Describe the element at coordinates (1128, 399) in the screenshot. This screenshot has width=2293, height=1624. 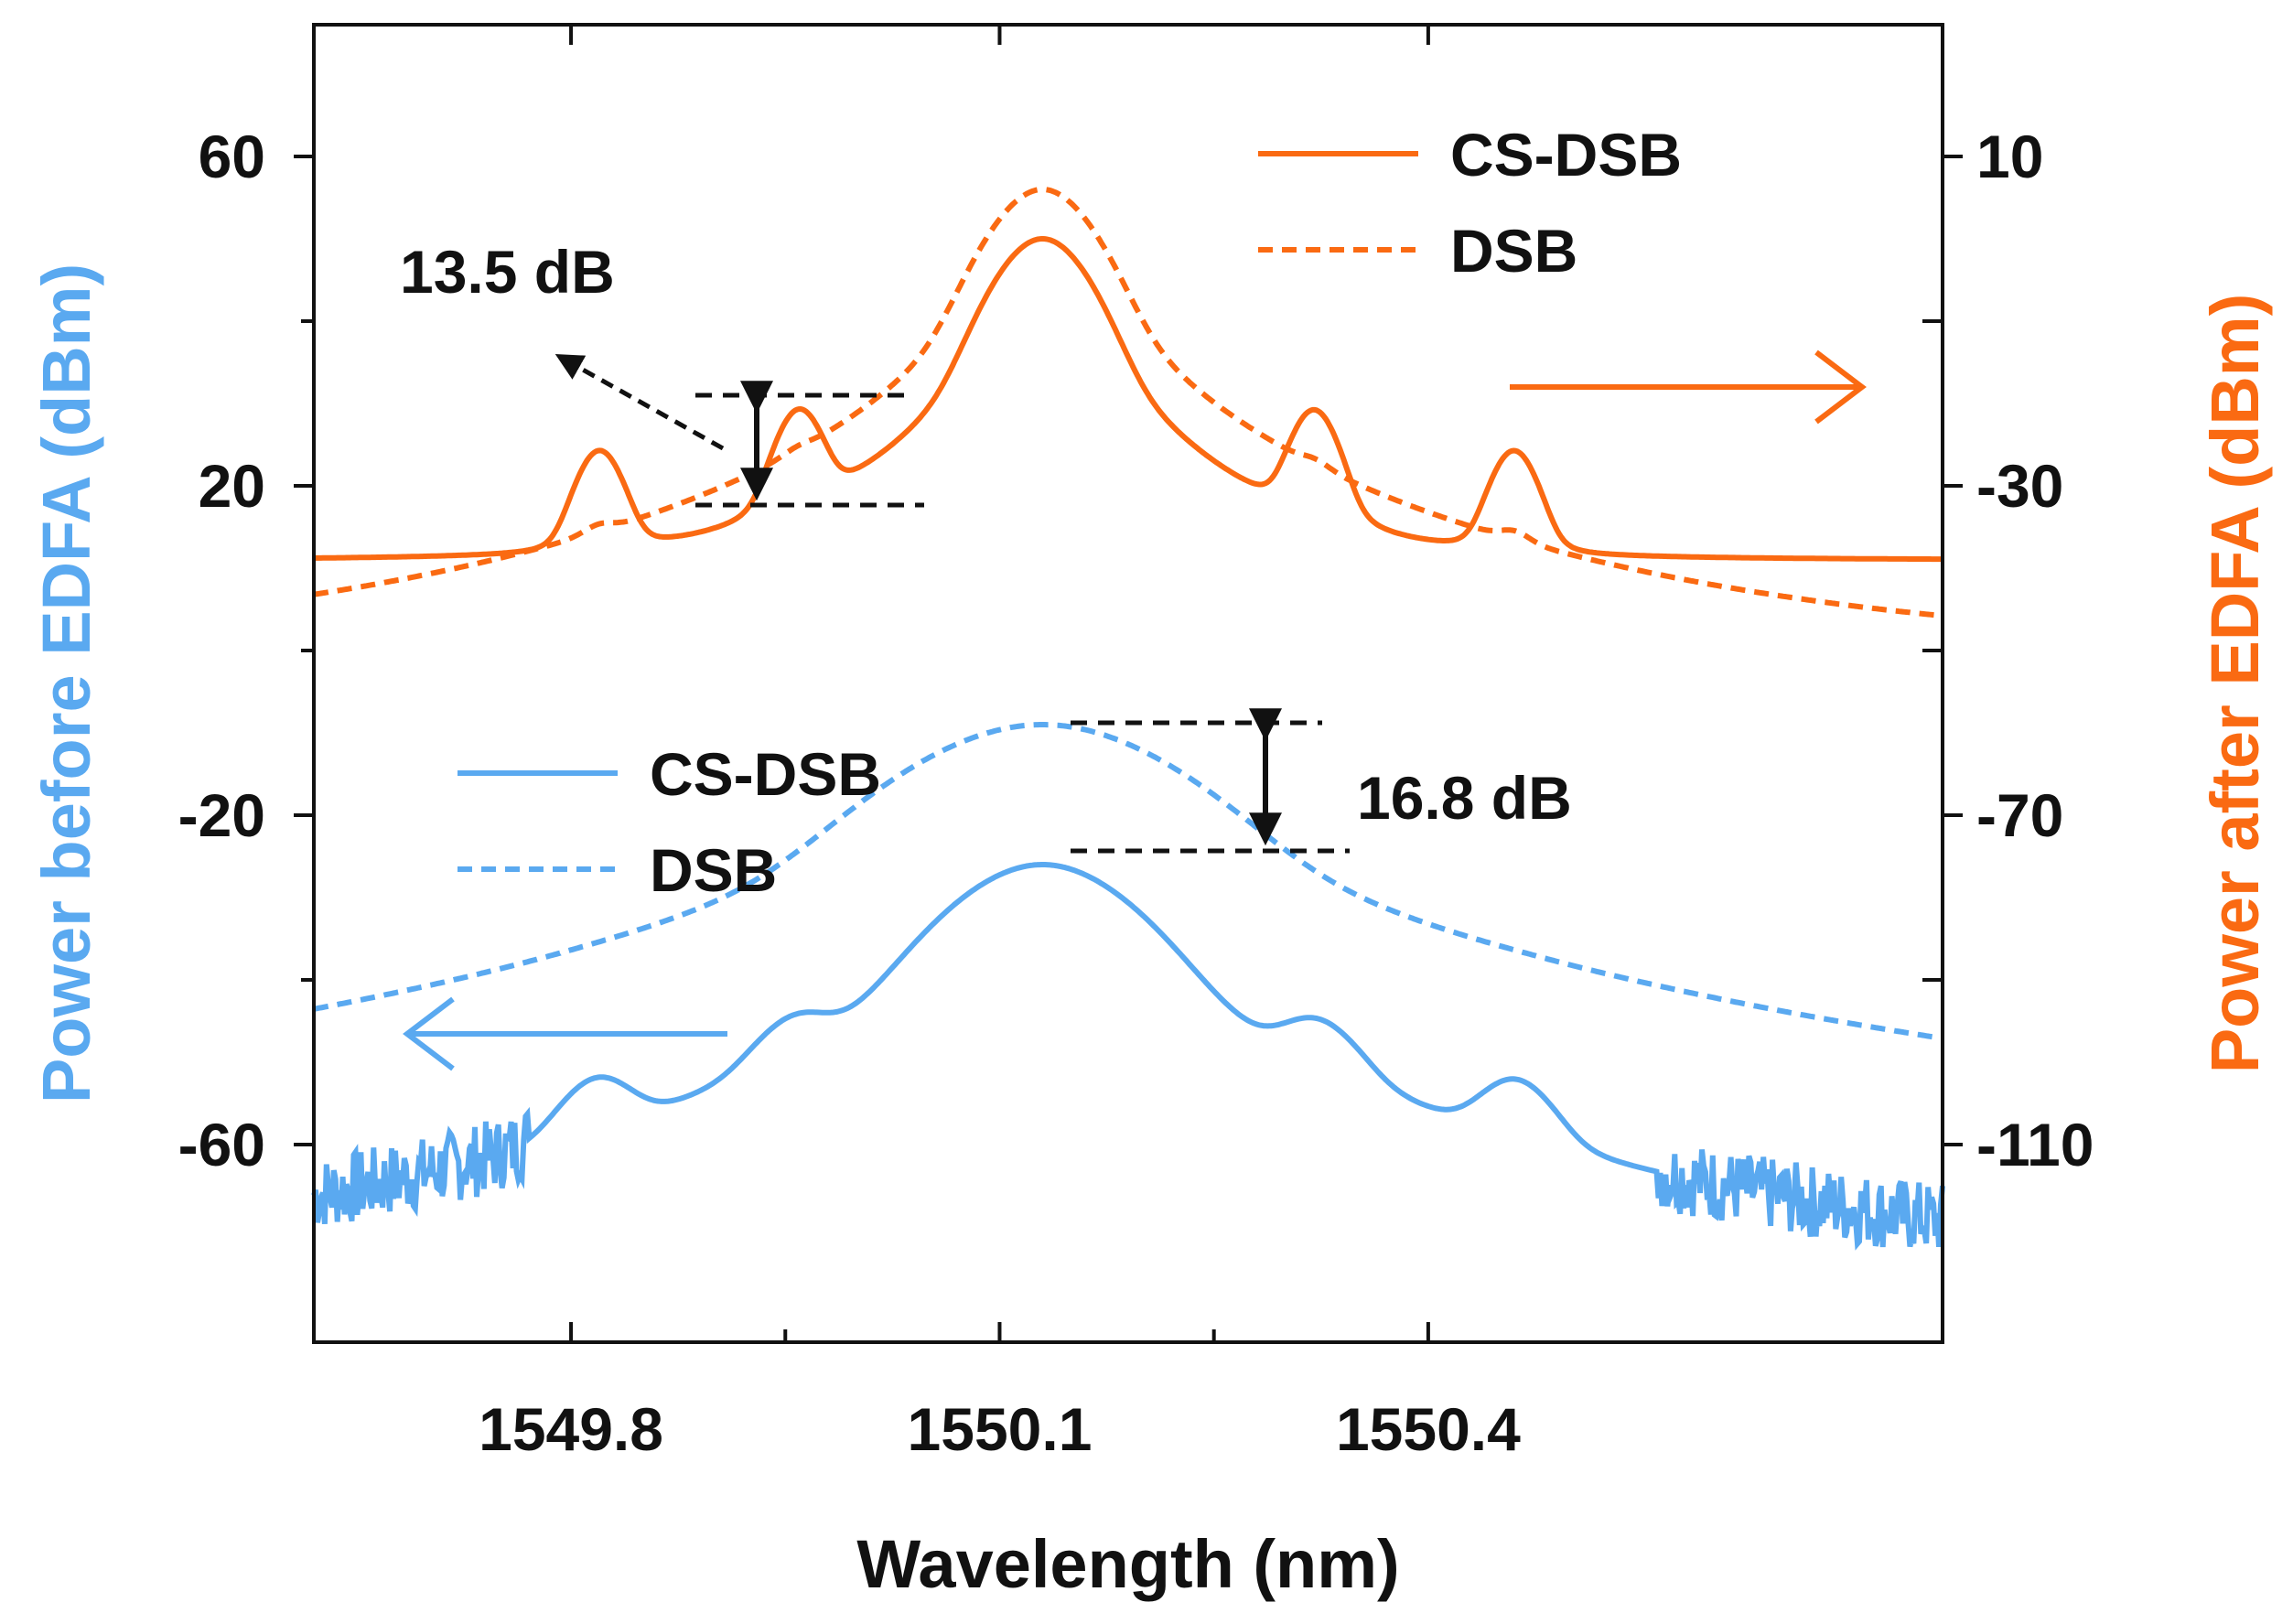
I see `after-edfa-cs-dsb-line` at that location.